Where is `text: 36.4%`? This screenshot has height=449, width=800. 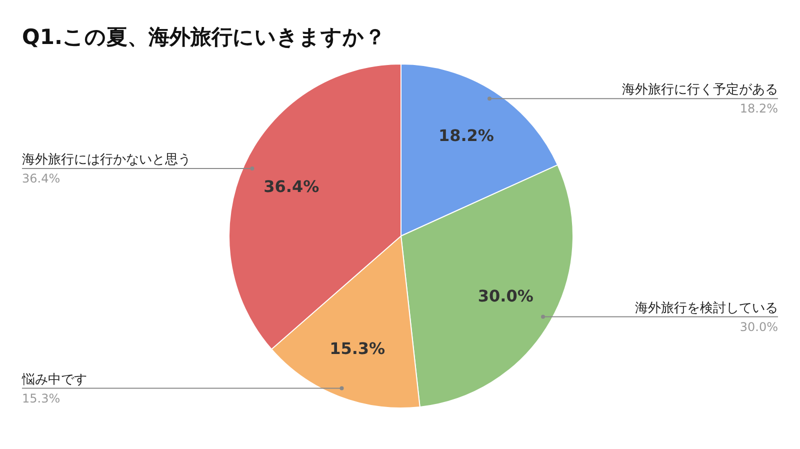 text: 36.4% is located at coordinates (41, 178).